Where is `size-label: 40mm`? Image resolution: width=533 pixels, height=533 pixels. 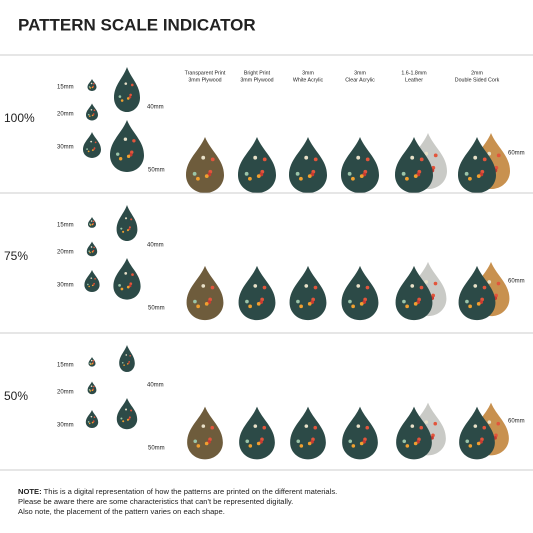
size-label: 40mm is located at coordinates (155, 108).